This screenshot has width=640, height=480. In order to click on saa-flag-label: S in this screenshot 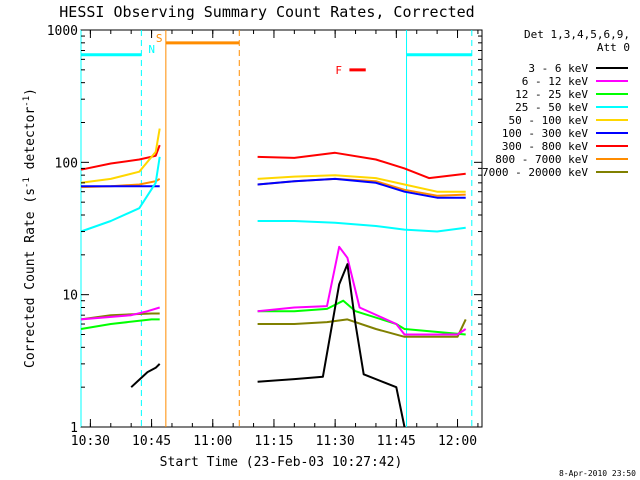, I will do `click(159, 38)`.